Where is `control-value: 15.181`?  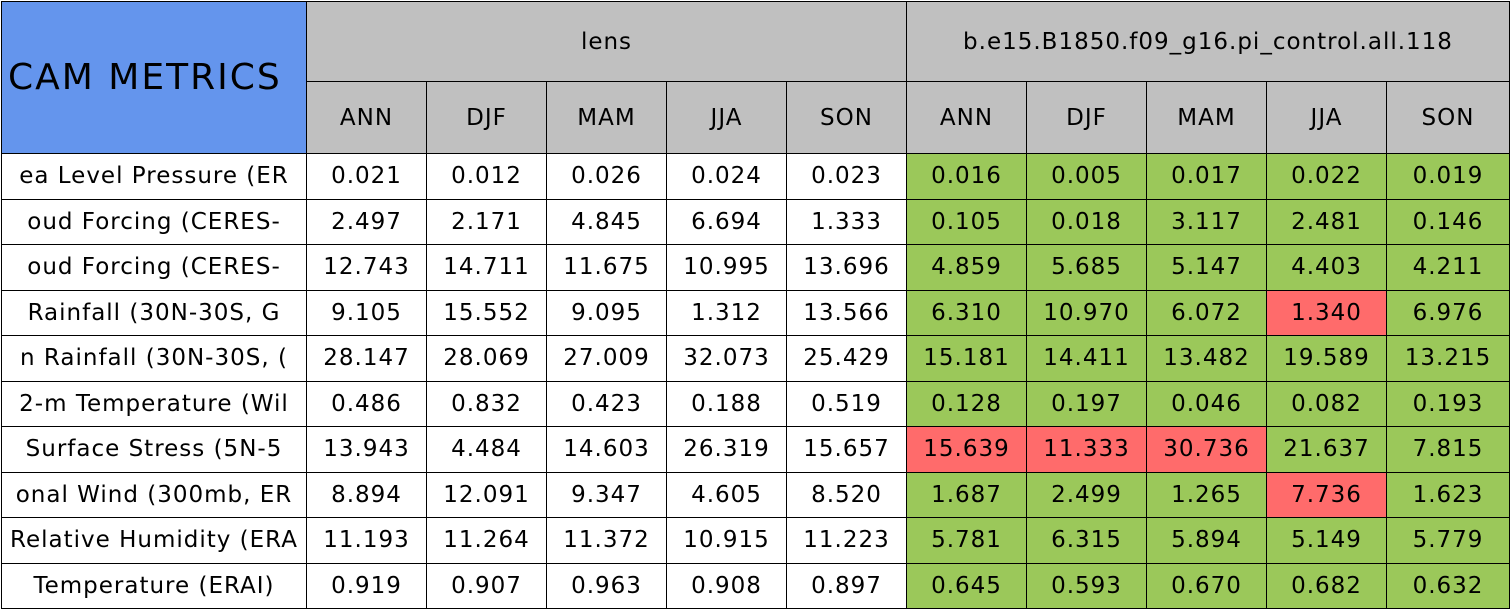
control-value: 15.181 is located at coordinates (966, 358).